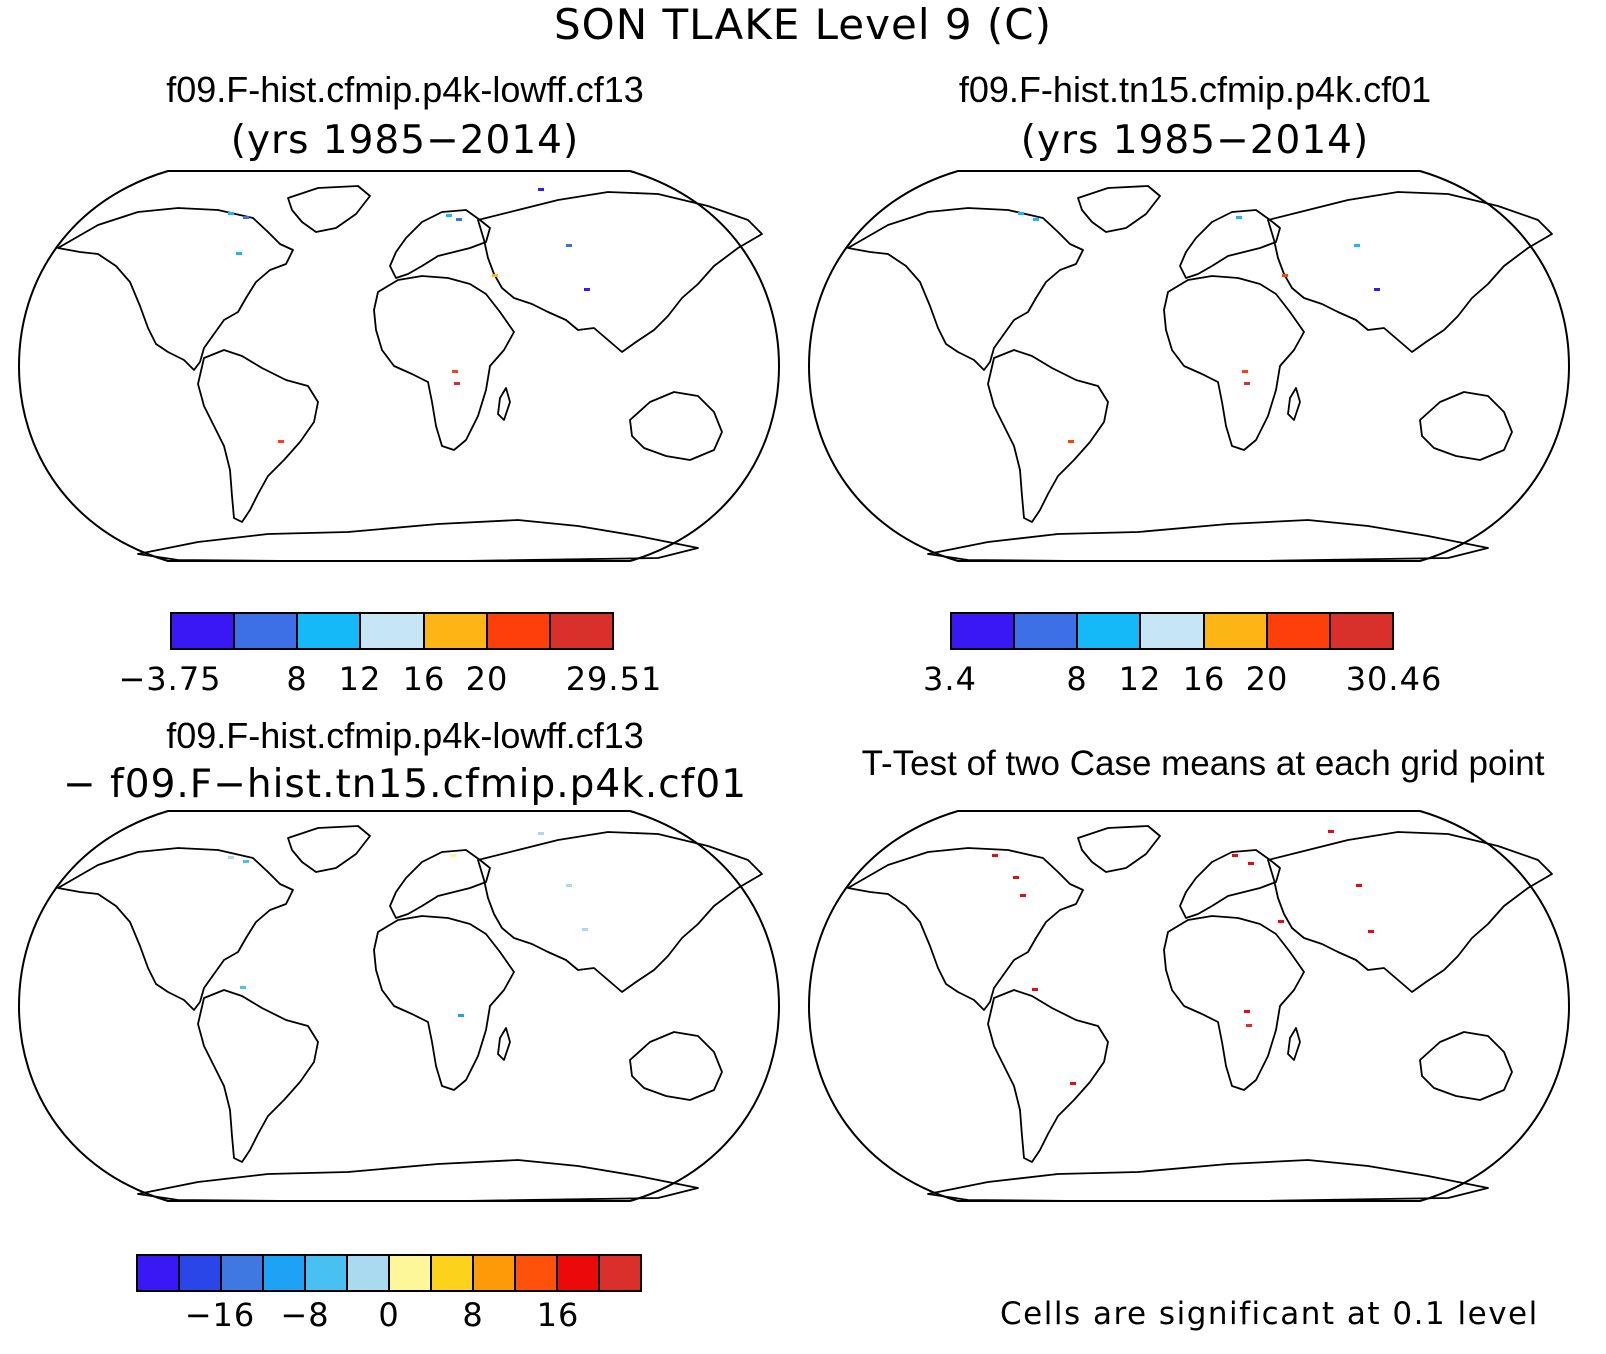 Image resolution: width=1606 pixels, height=1354 pixels. Describe the element at coordinates (1195, 140) in the screenshot. I see `panel-subtitle-top-right: (yrs 1985−2014)` at that location.